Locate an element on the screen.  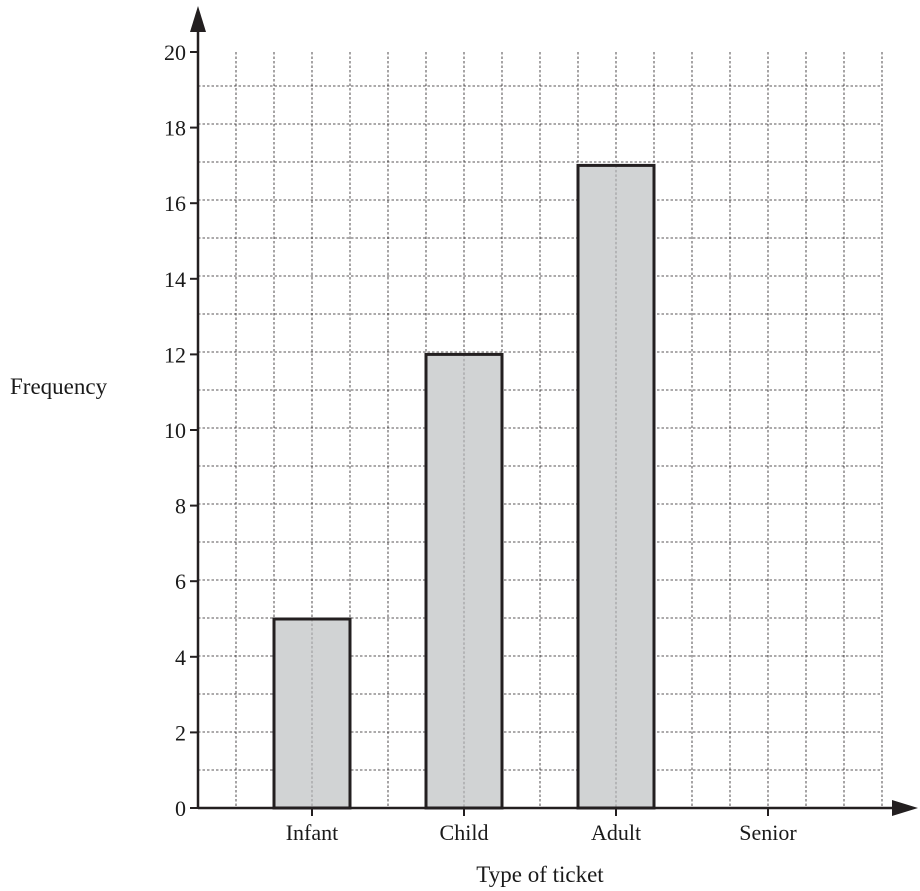
x-axis-arrow-icon is located at coordinates (905, 808).